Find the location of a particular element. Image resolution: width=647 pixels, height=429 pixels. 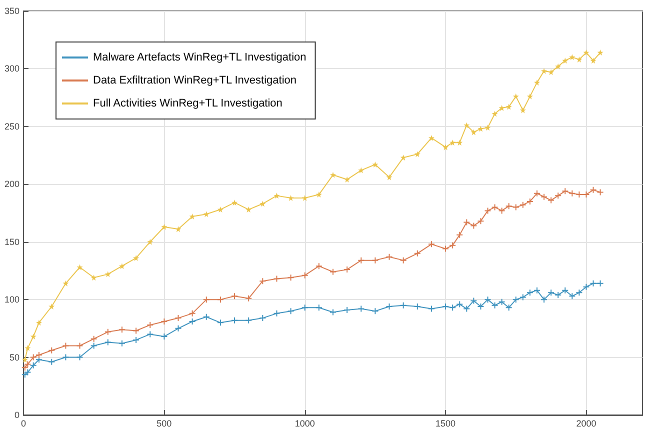

legend-label: Malware Artefacts WinReg+TL Investigation is located at coordinates (199, 58).